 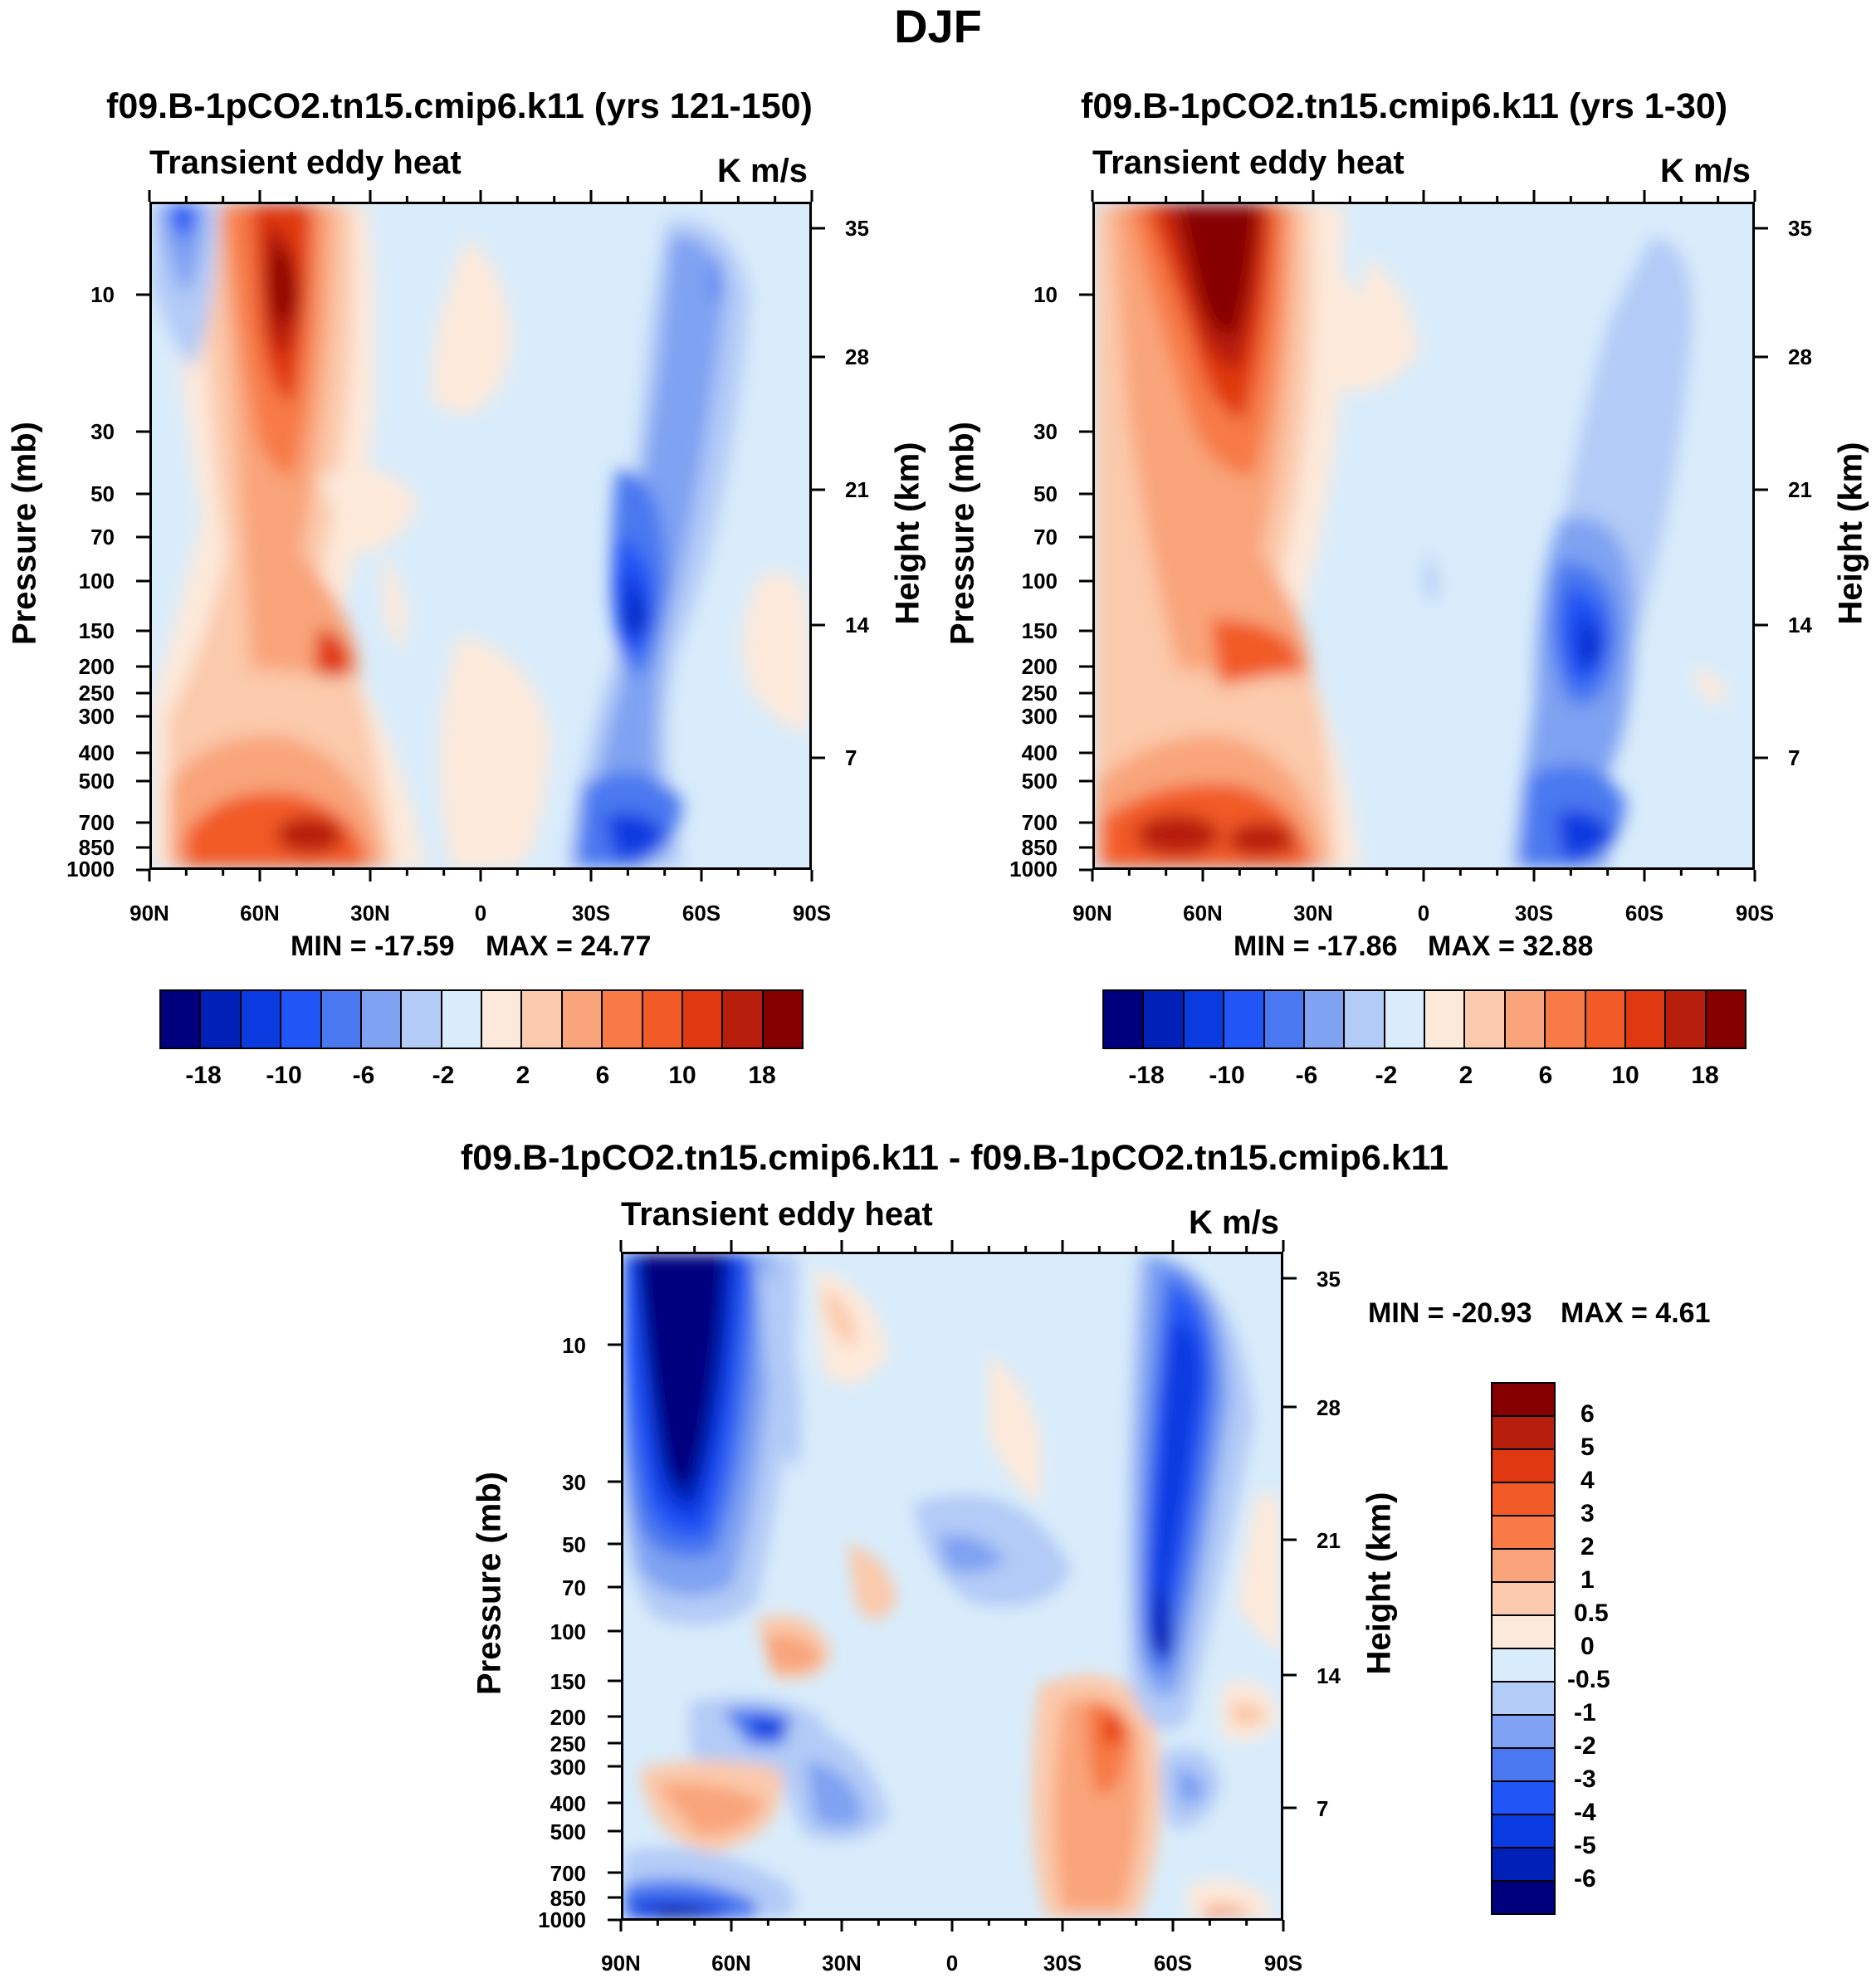 I want to click on colorbar-tick: -0.5, so click(x=1588, y=1680).